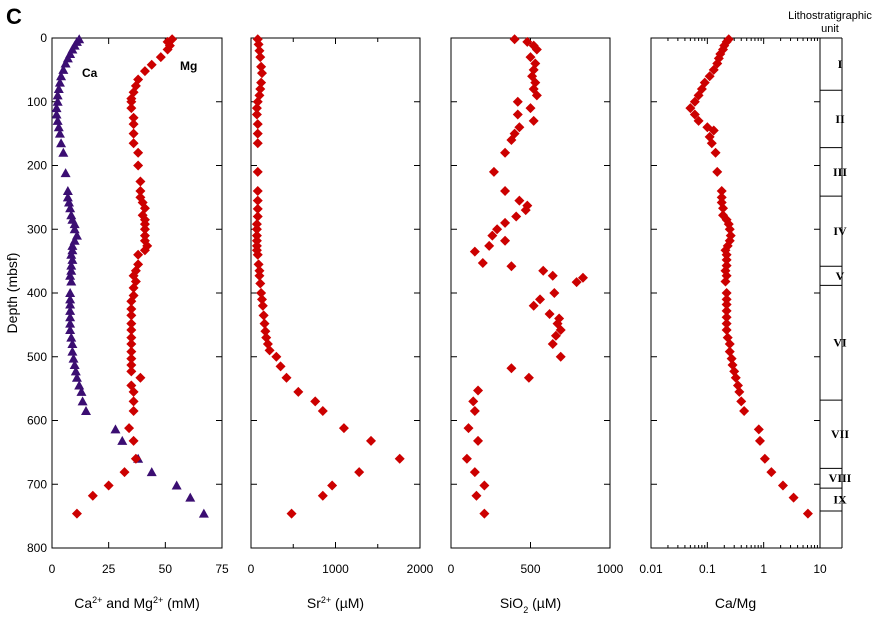 Image resolution: width=880 pixels, height=619 pixels. I want to click on litho-header-line1: Lithostratigraphic, so click(830, 16).